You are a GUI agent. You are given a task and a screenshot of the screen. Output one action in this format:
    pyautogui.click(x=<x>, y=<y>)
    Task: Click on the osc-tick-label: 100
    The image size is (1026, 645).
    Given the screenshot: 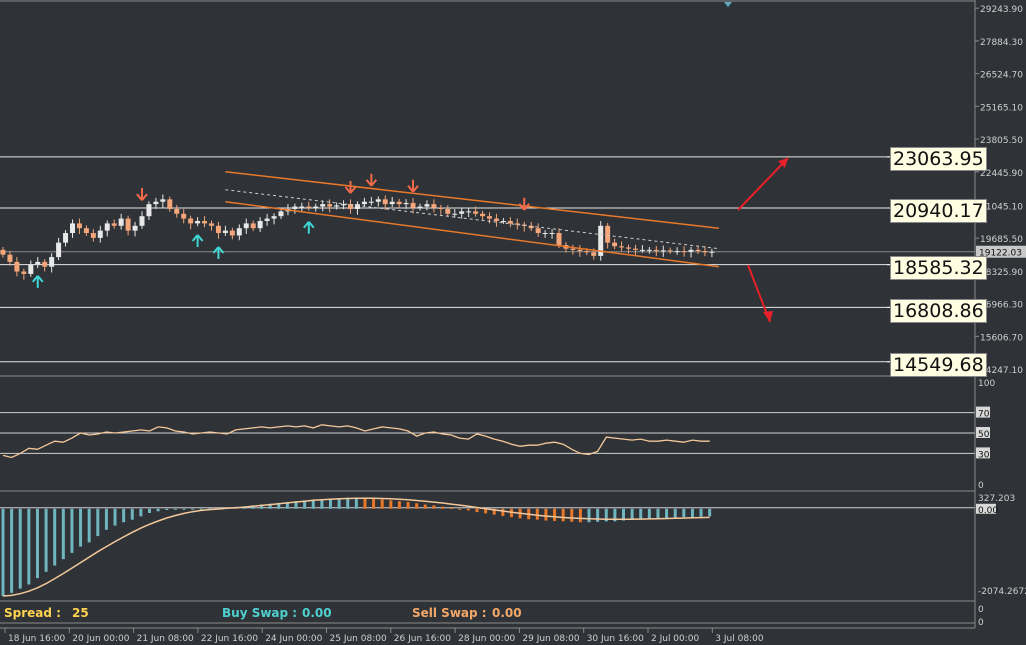 What is the action you would take?
    pyautogui.click(x=986, y=384)
    